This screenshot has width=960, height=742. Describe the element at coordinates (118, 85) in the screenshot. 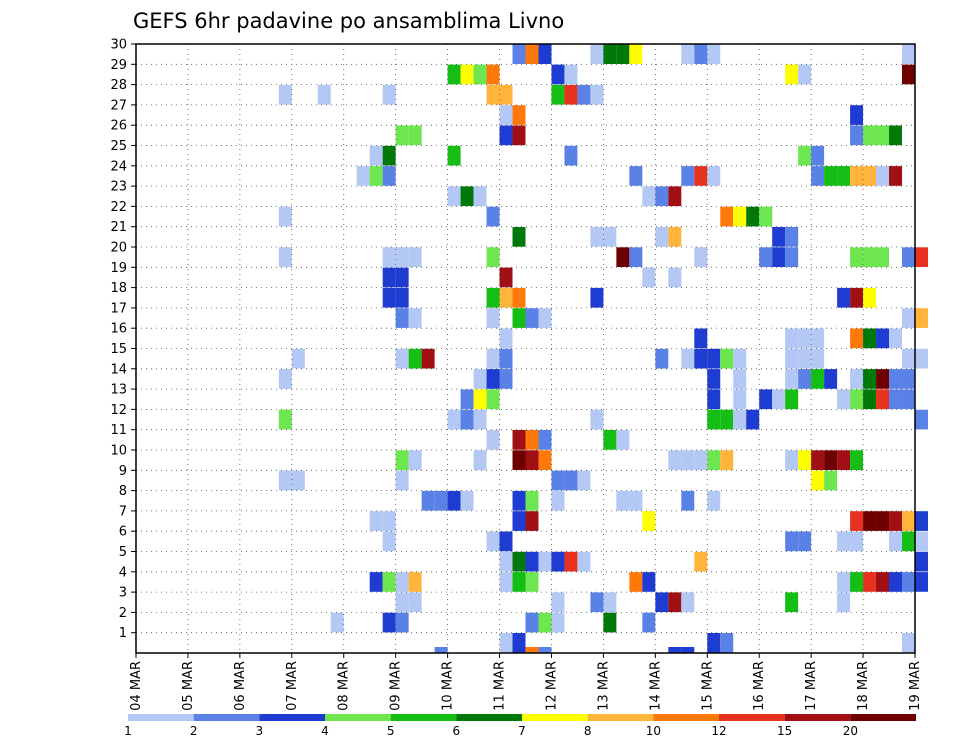

I see `y-tick-label: 28` at that location.